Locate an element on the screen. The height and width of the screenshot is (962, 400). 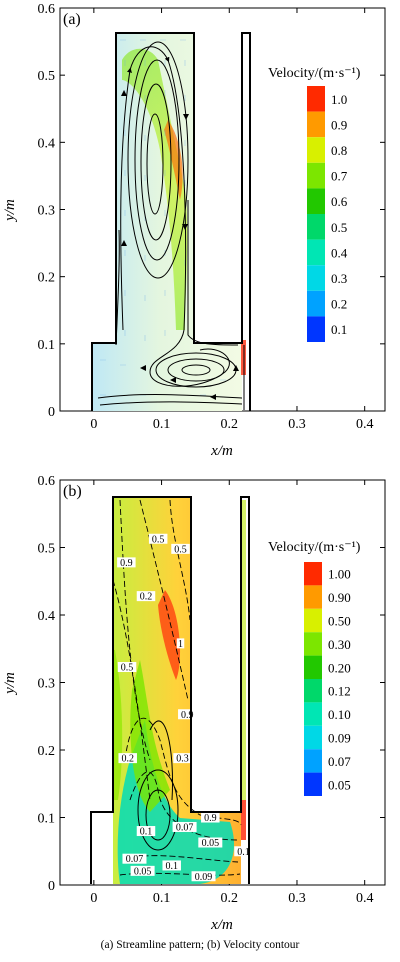
contour-label: 1 is located at coordinates (180, 644).